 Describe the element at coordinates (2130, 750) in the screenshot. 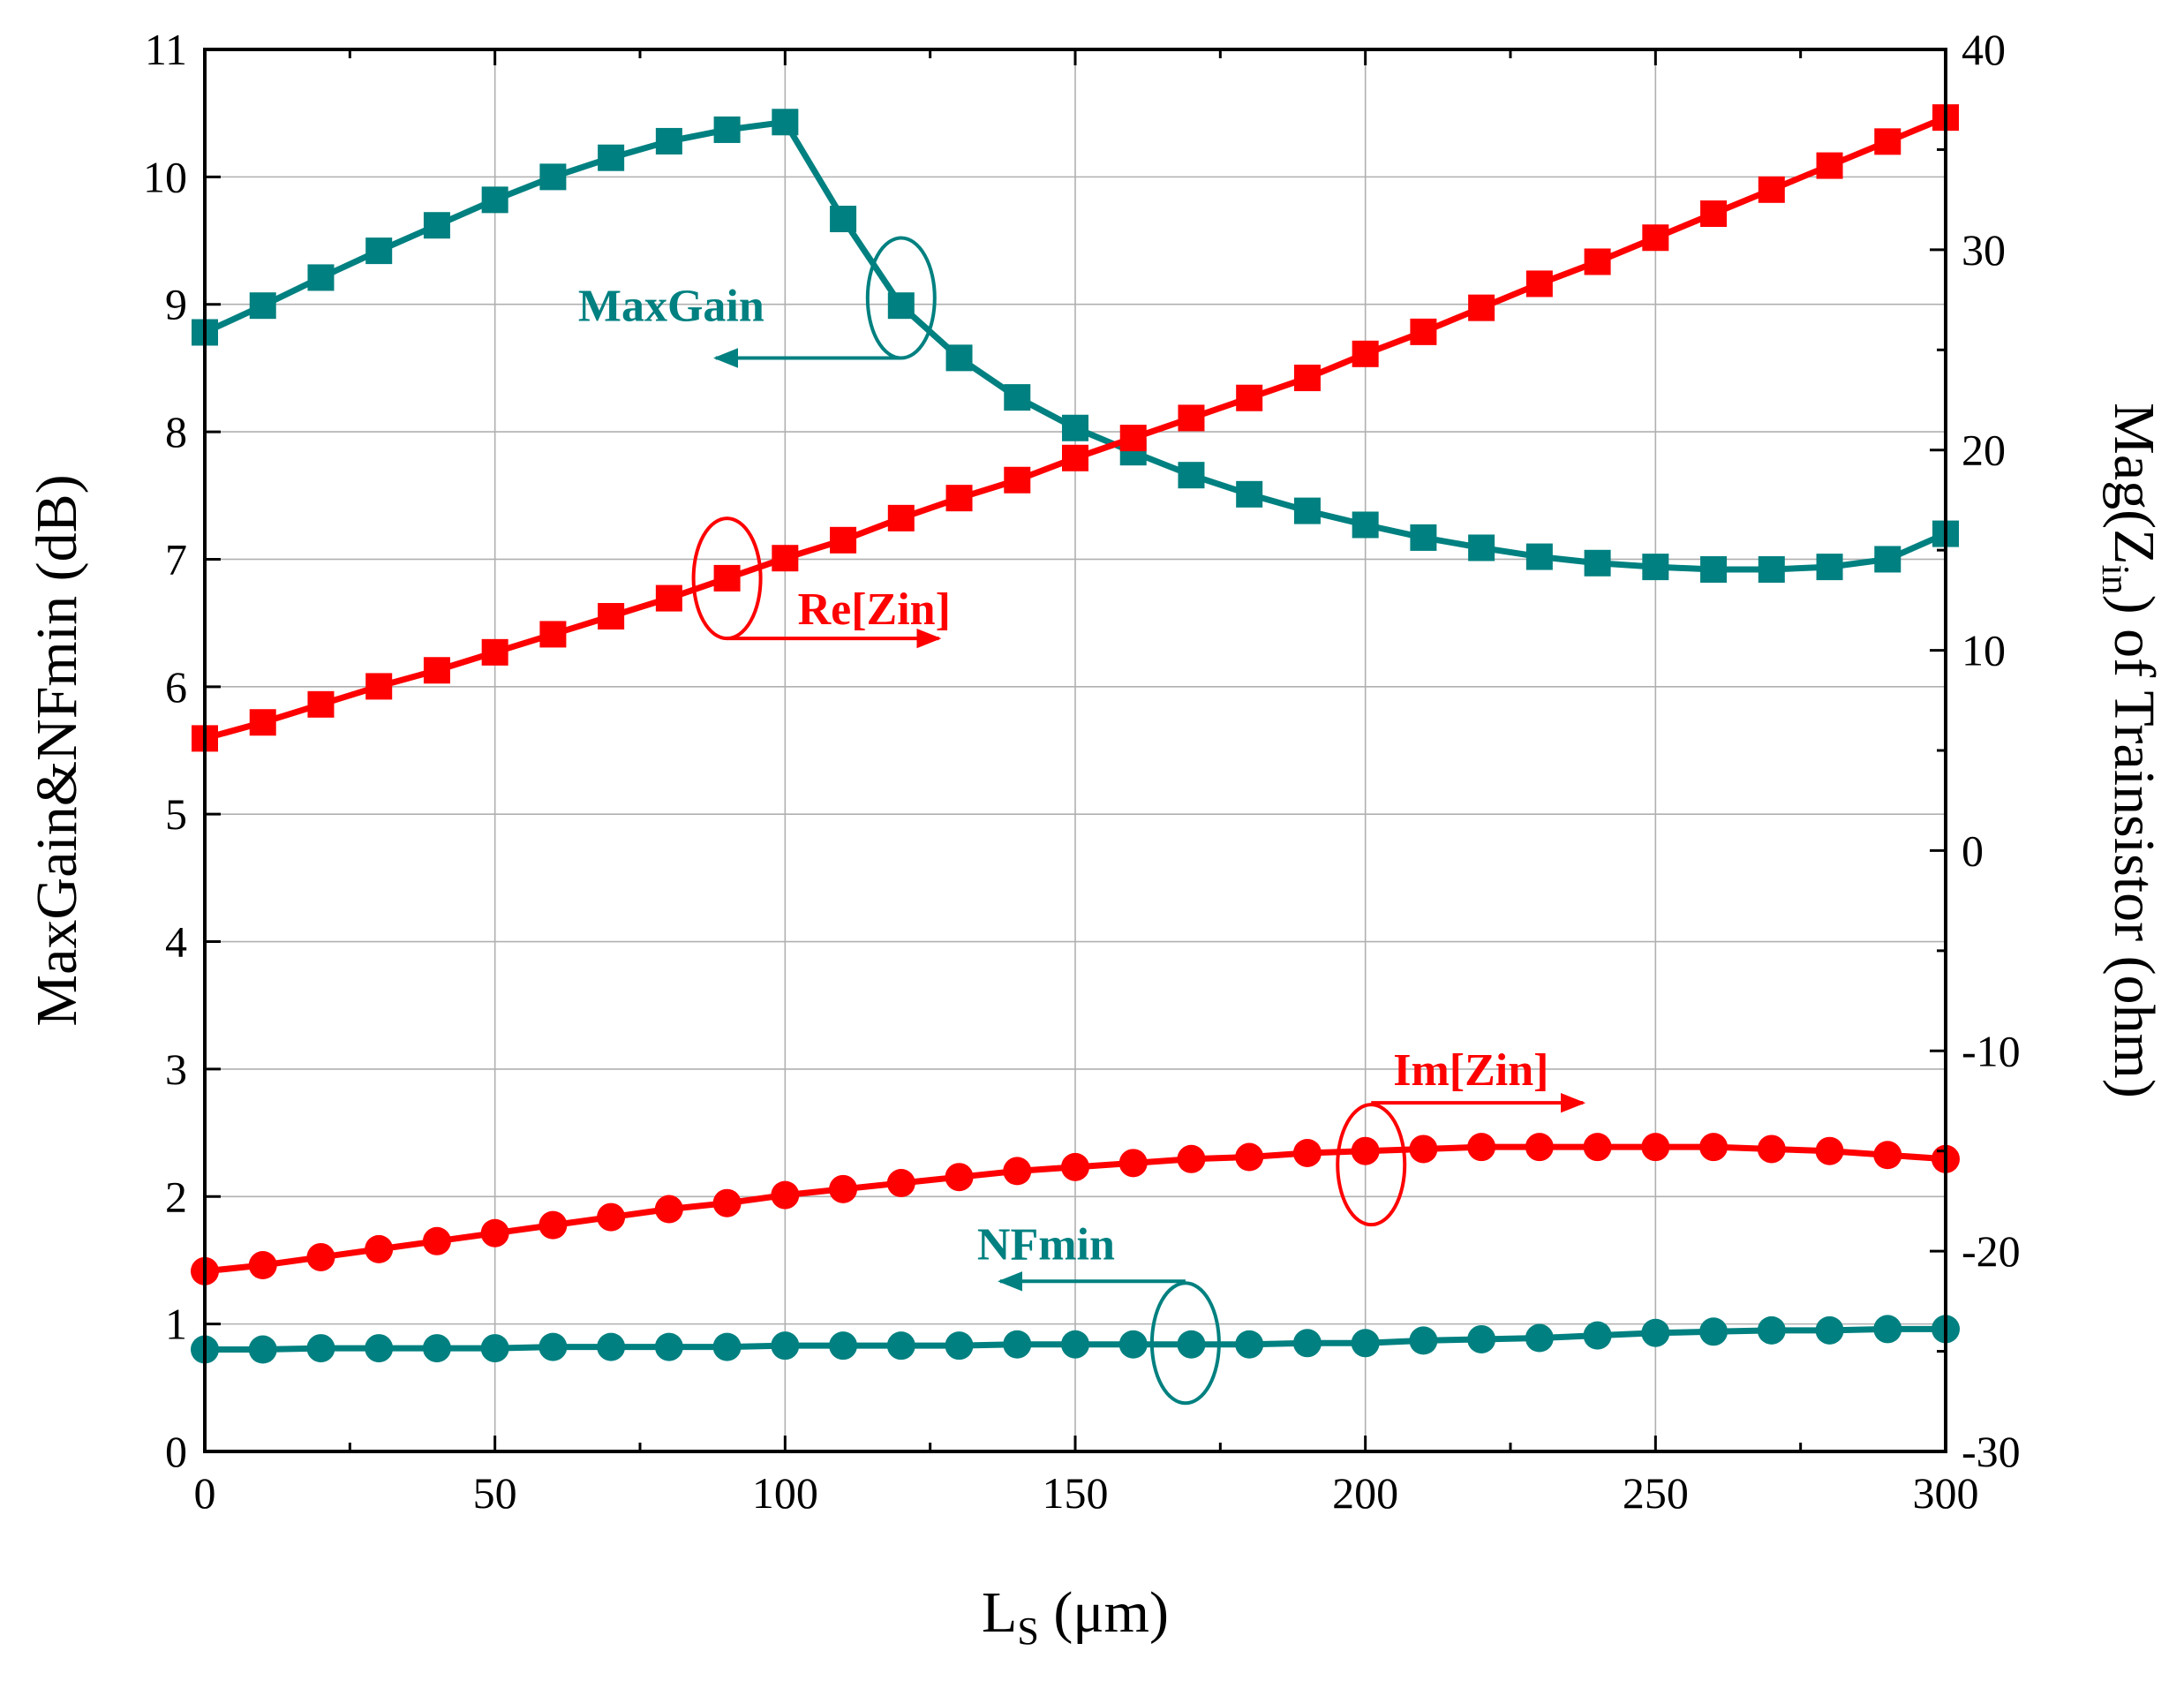

I see `y-right-axis-title: Mag(Zin) of Trainsistor (ohm)` at that location.